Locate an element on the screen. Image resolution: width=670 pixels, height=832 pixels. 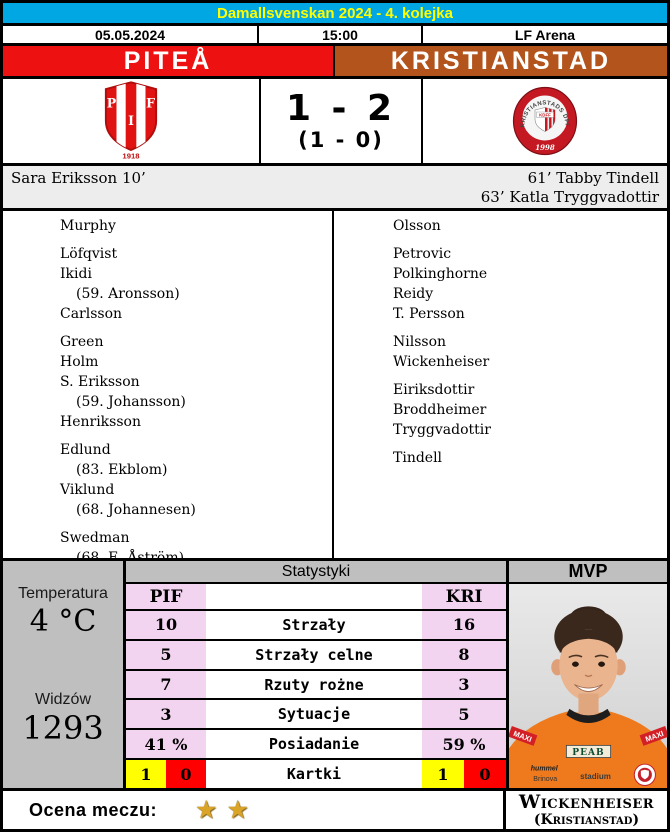
home-logo-letter-i: I is located at coordinates (131, 120).